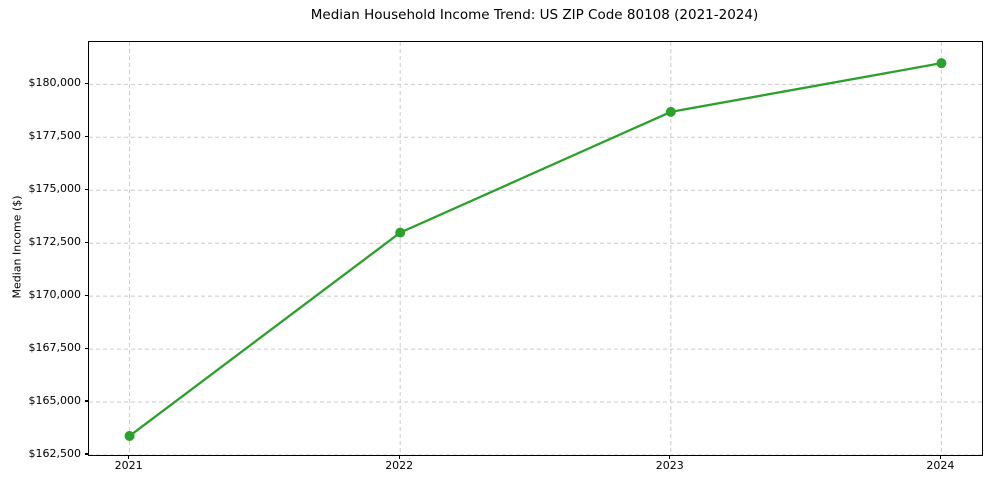 The image size is (989, 490). Describe the element at coordinates (55, 295) in the screenshot. I see `y-tick-label: $170,000` at that location.